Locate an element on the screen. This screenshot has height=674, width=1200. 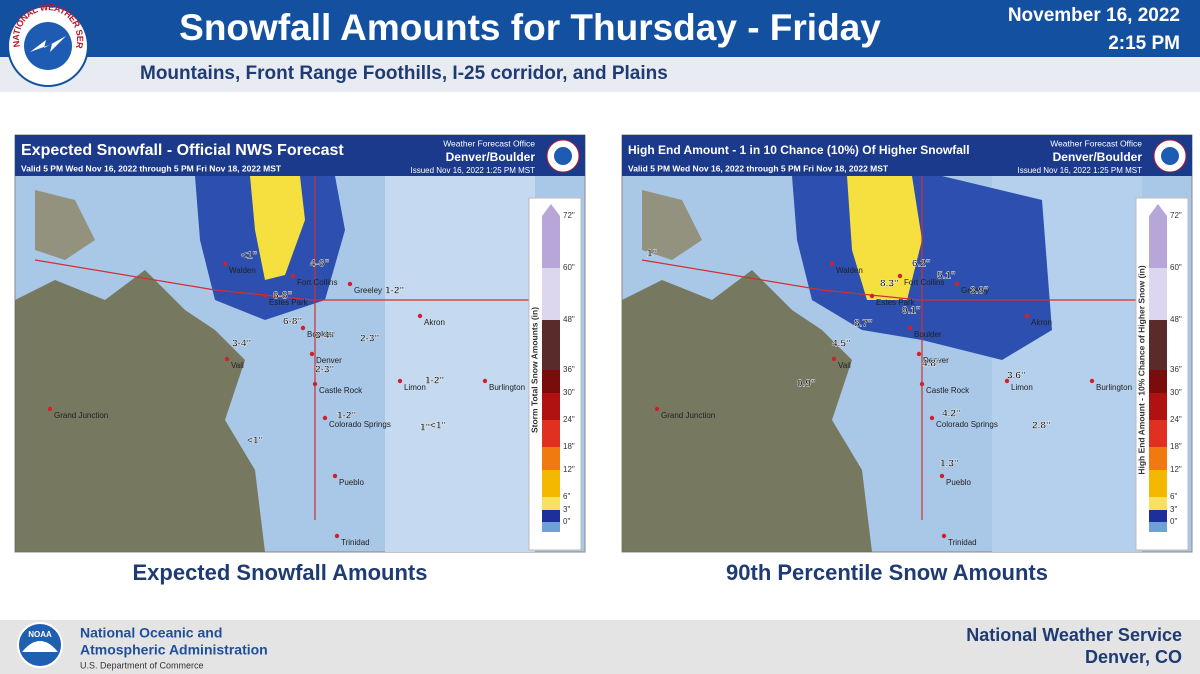
amount-label: 6.2" is located at coordinates (921, 264).